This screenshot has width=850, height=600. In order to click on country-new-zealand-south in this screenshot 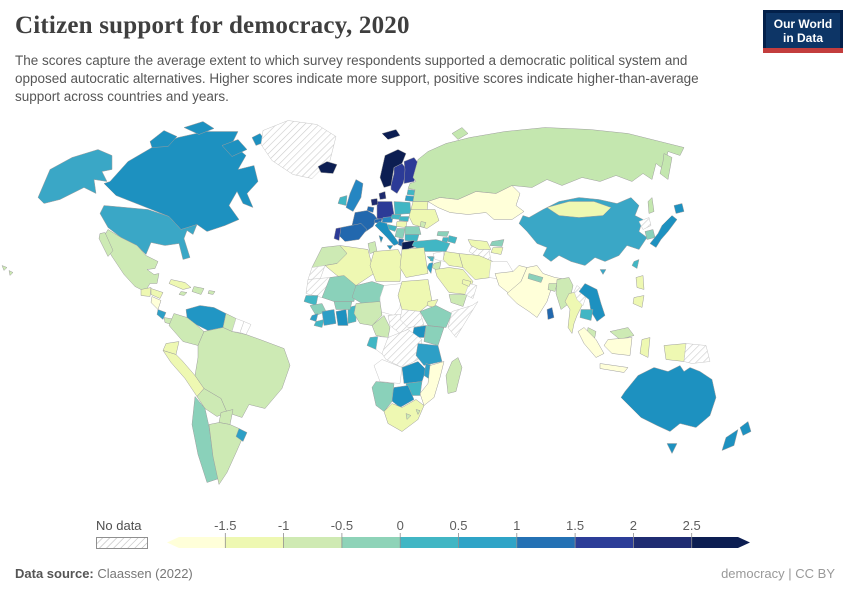, I will do `click(730, 439)`.